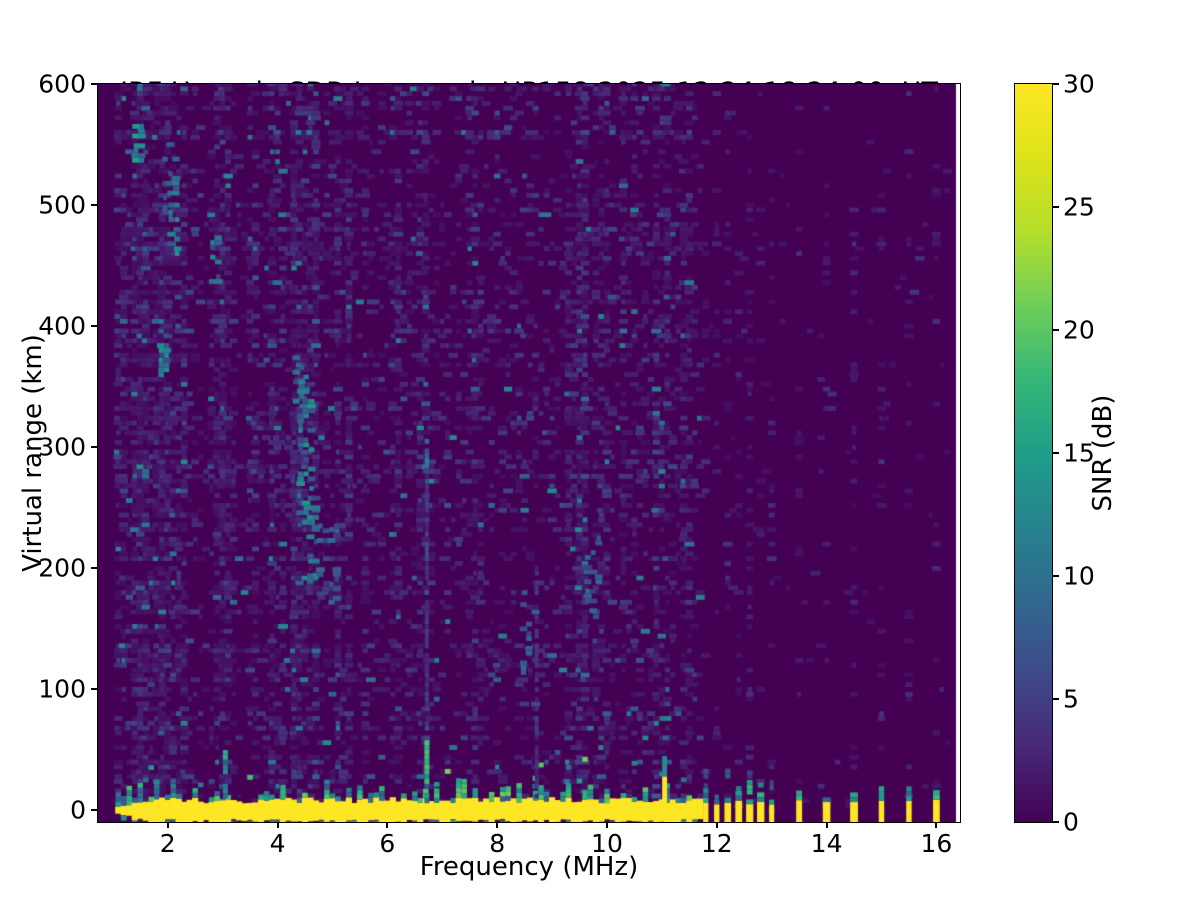  What do you see at coordinates (1079, 330) in the screenshot?
I see `colorbar-tick-label: 20` at bounding box center [1079, 330].